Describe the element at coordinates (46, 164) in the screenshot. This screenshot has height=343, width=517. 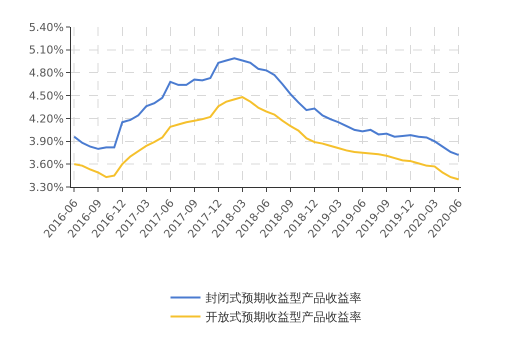
I see `y-tick-label: 3.60%` at that location.